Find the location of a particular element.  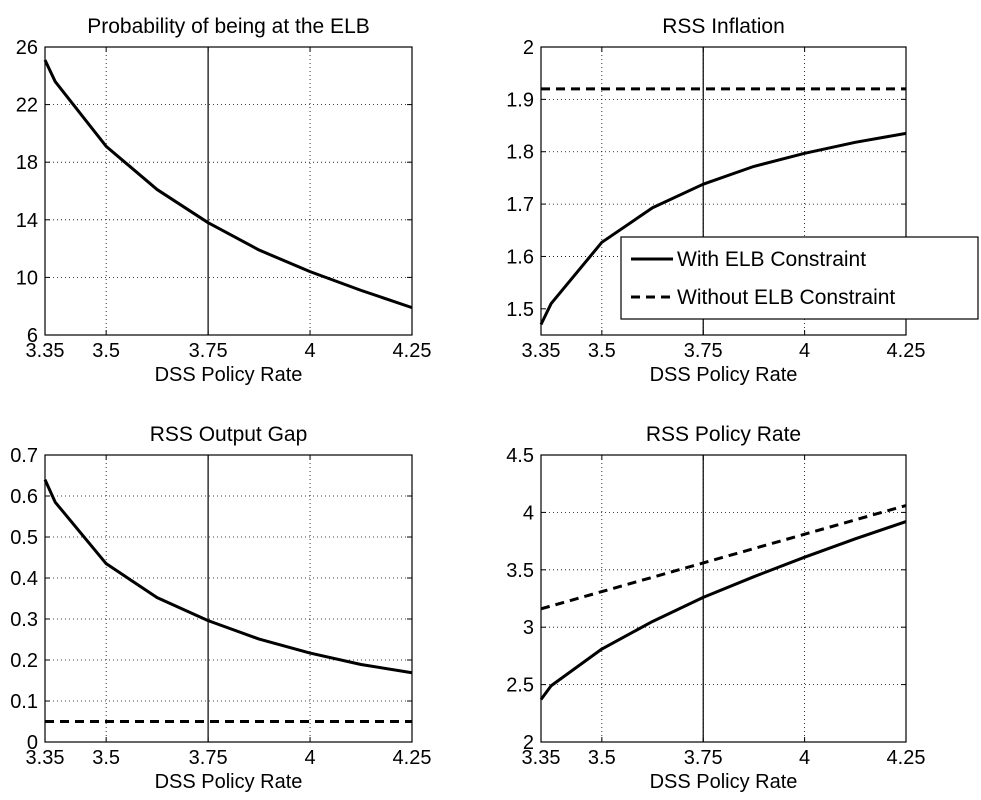

y-tick-label: 1.9 is located at coordinates (520, 100).